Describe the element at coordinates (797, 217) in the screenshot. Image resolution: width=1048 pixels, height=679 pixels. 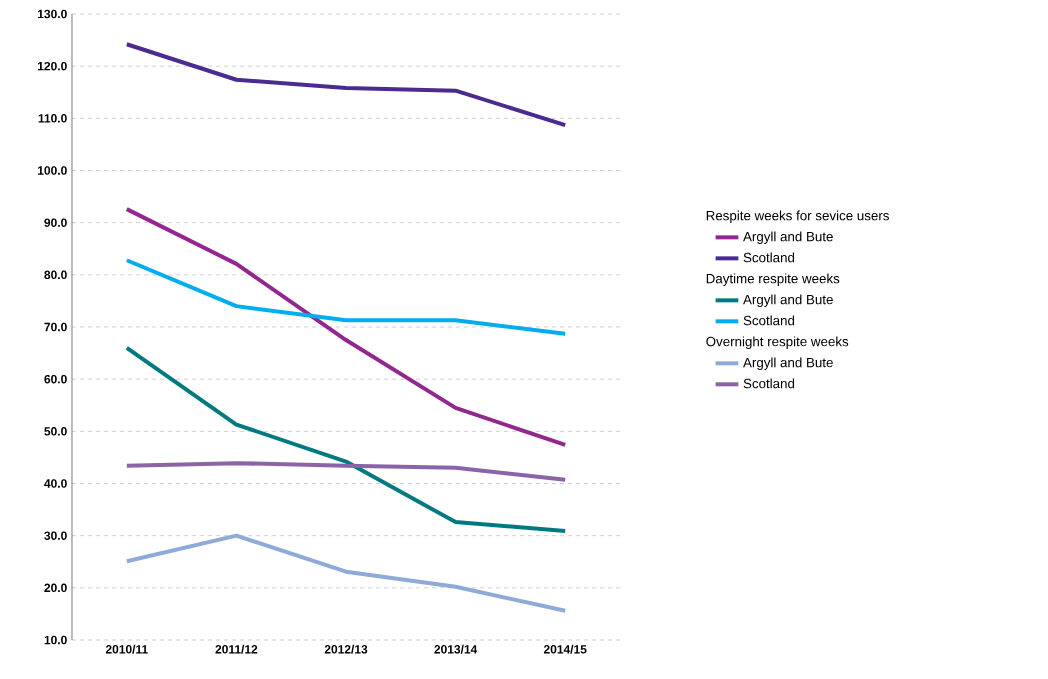
I see `text: Respite weeks for sevice users` at that location.